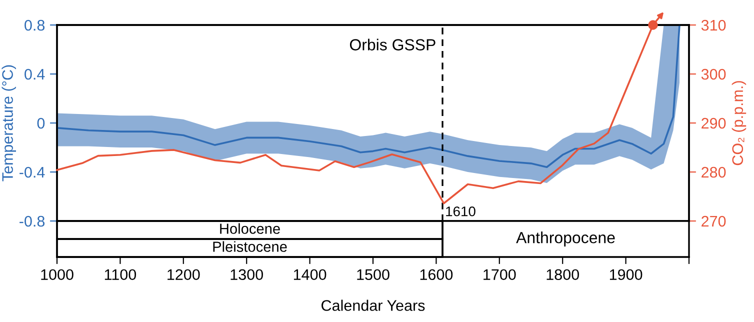 The image size is (754, 322). Describe the element at coordinates (714, 172) in the screenshot. I see `y2-tick-label: 280` at that location.